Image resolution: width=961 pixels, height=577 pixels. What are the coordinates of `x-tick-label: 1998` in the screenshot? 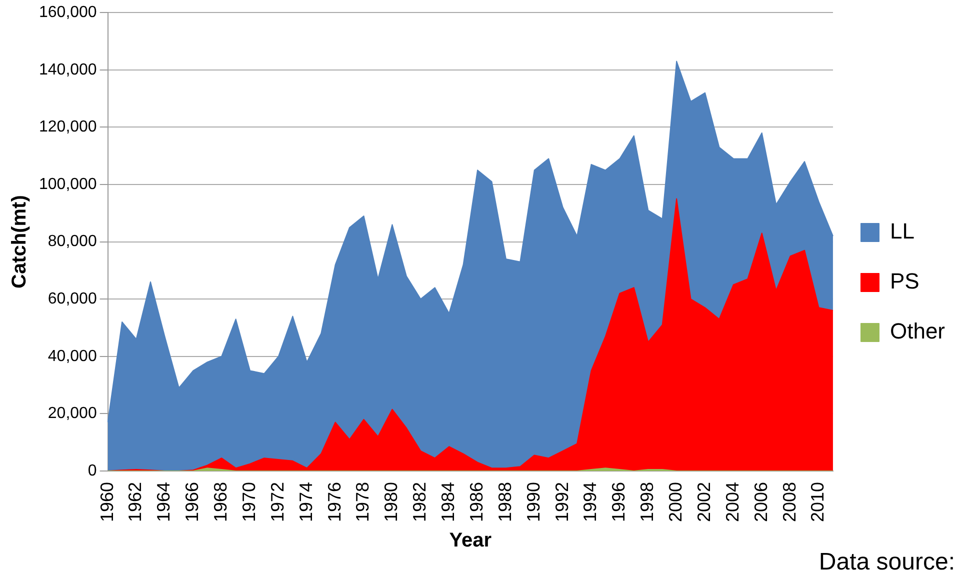 It's located at (647, 502).